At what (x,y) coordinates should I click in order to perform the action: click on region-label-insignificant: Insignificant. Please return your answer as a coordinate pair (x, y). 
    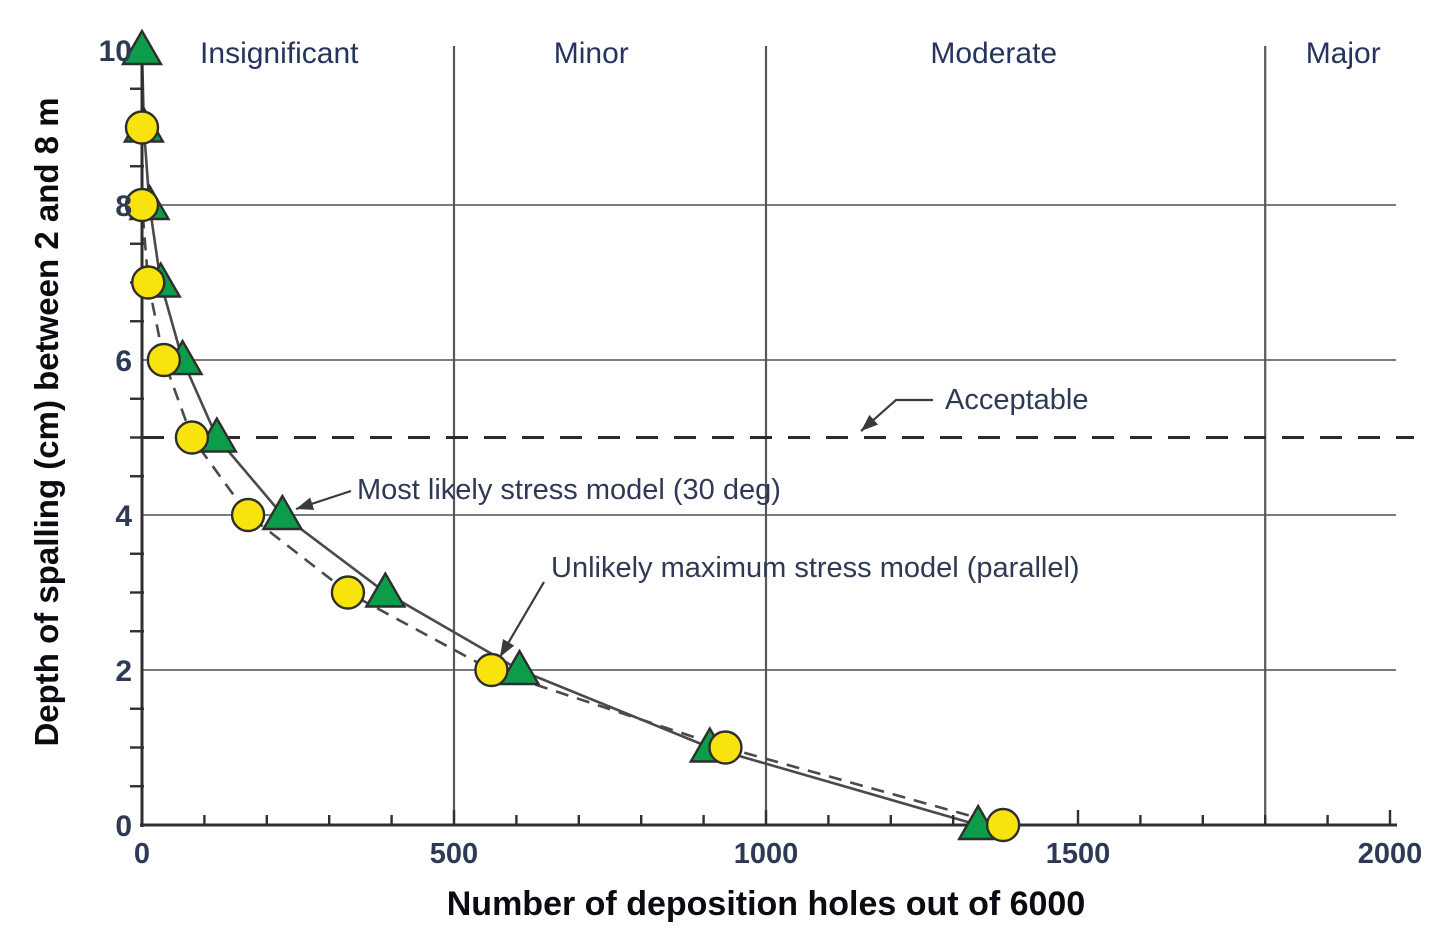
    Looking at the image, I should click on (279, 53).